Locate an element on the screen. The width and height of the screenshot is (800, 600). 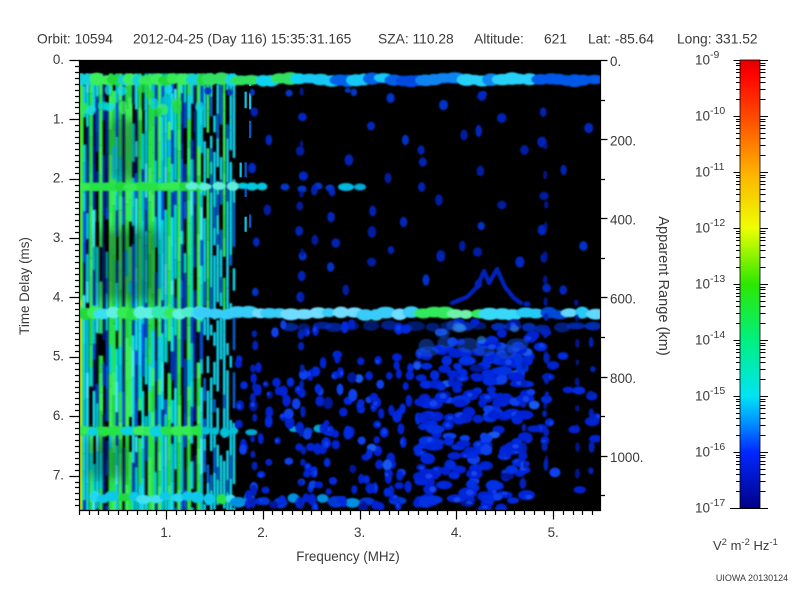
svg-text: Altitude: is located at coordinates (499, 39).